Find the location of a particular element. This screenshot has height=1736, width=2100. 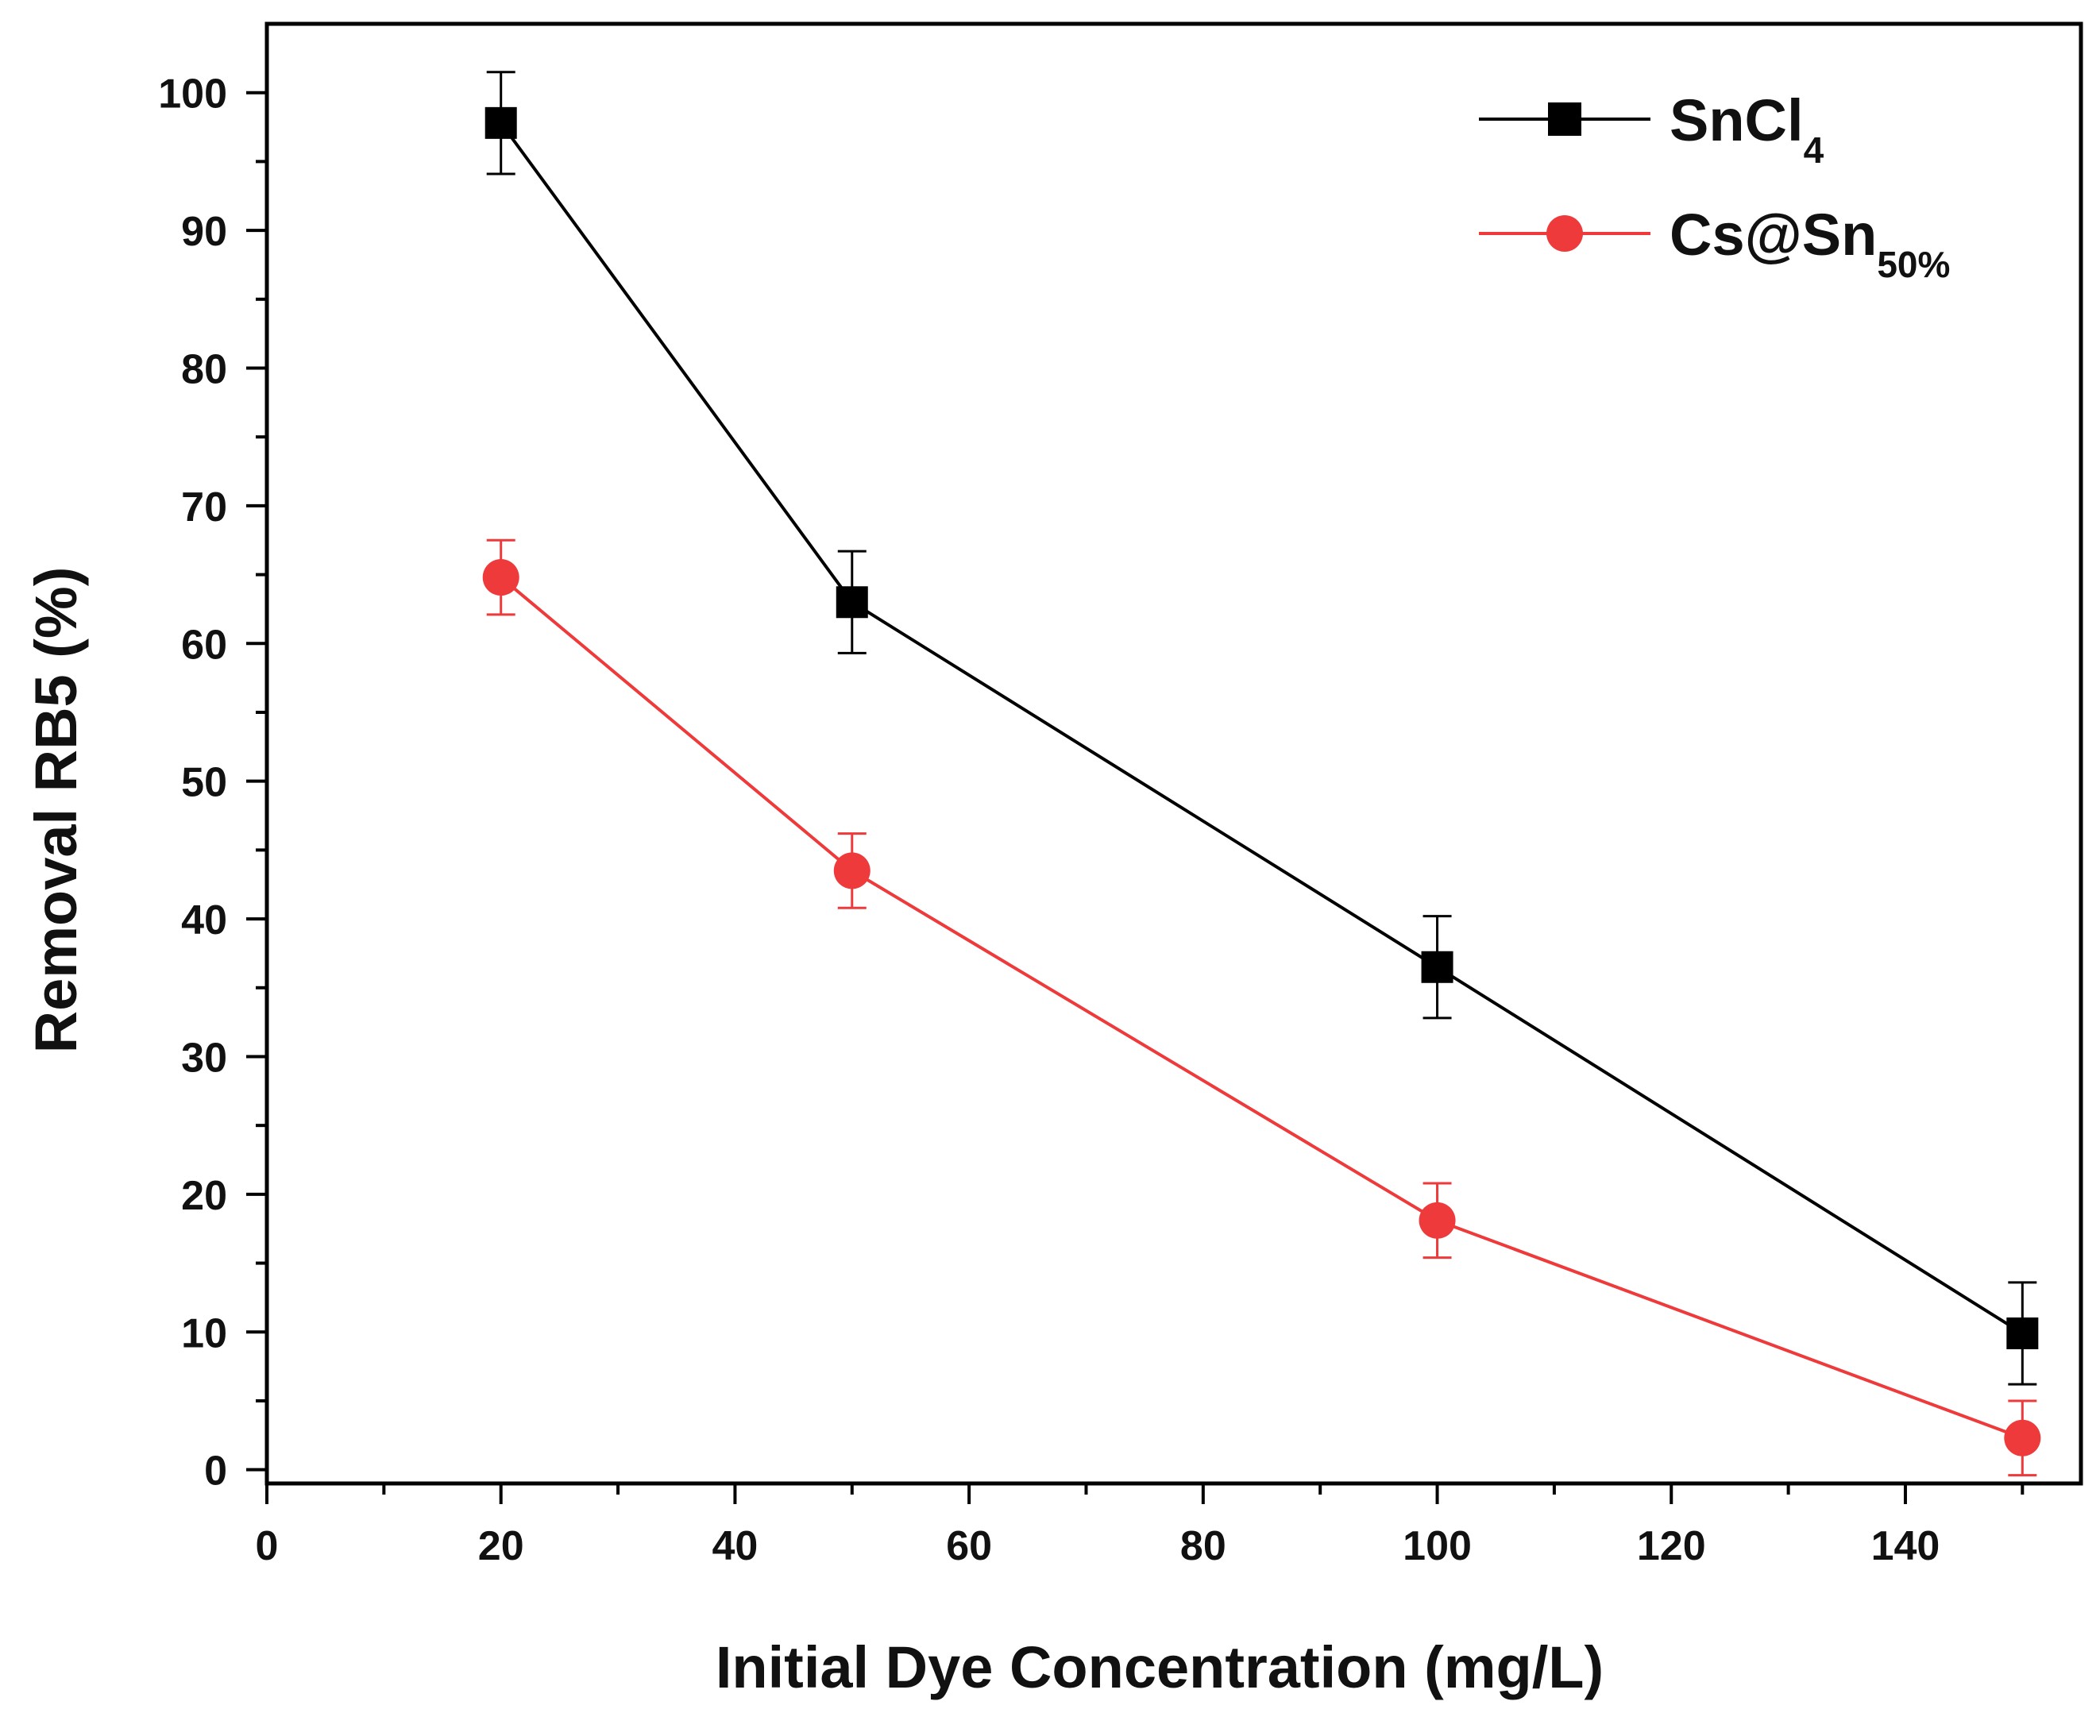

legend-label-cssn-sub: 50% is located at coordinates (1913, 264).